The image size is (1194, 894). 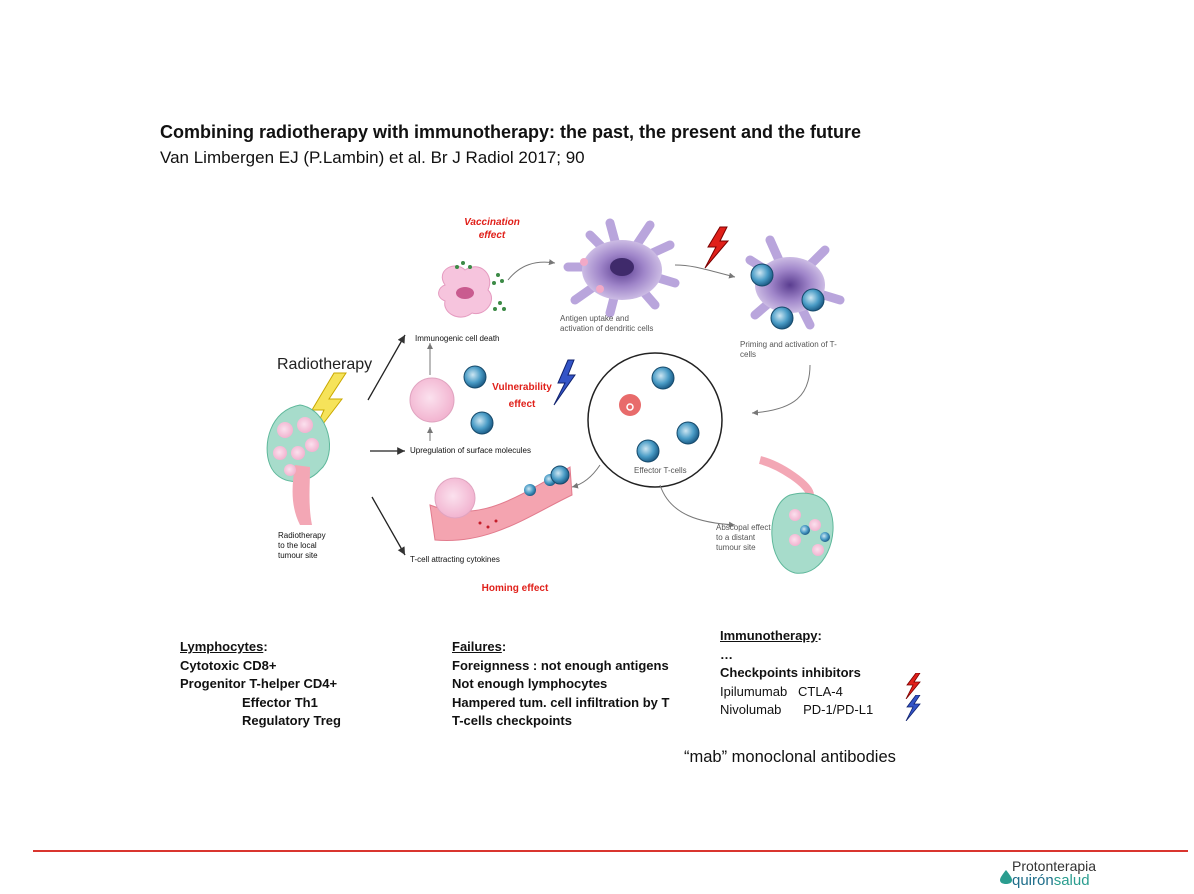 What do you see at coordinates (796, 515) in the screenshot?
I see `distant-tumour-illustration` at bounding box center [796, 515].